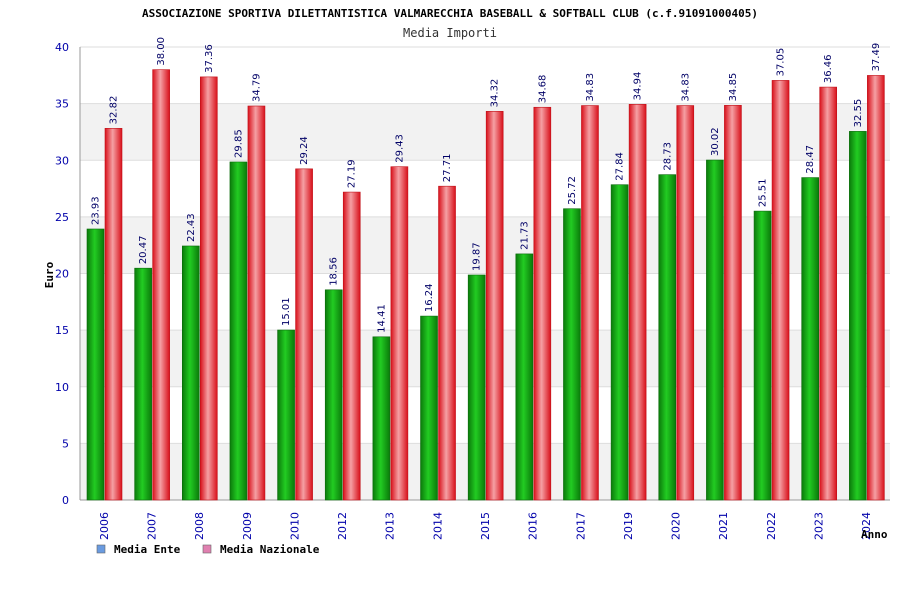 The image size is (900, 600). I want to click on data-label: 18.56, so click(334, 271).